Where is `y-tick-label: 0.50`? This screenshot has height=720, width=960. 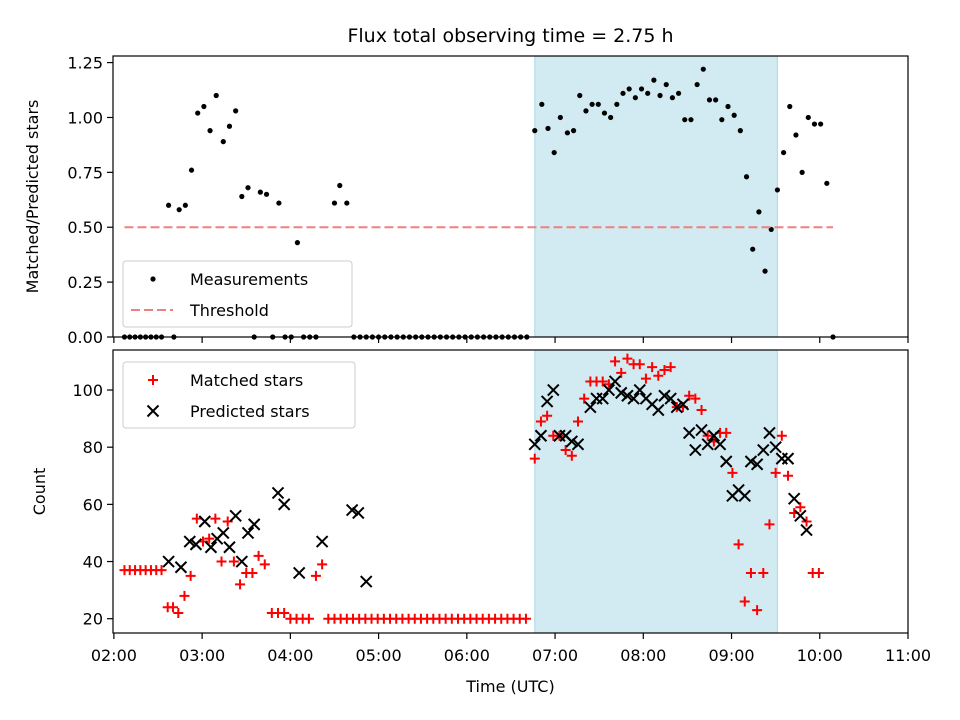 y-tick-label: 0.50 is located at coordinates (85, 227).